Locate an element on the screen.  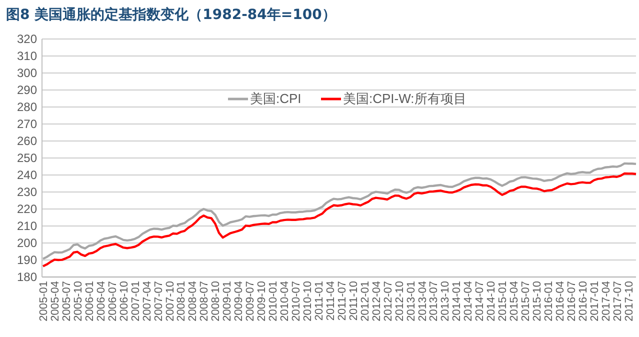
x-tick-label: 2014-07 is located at coordinates (480, 301).